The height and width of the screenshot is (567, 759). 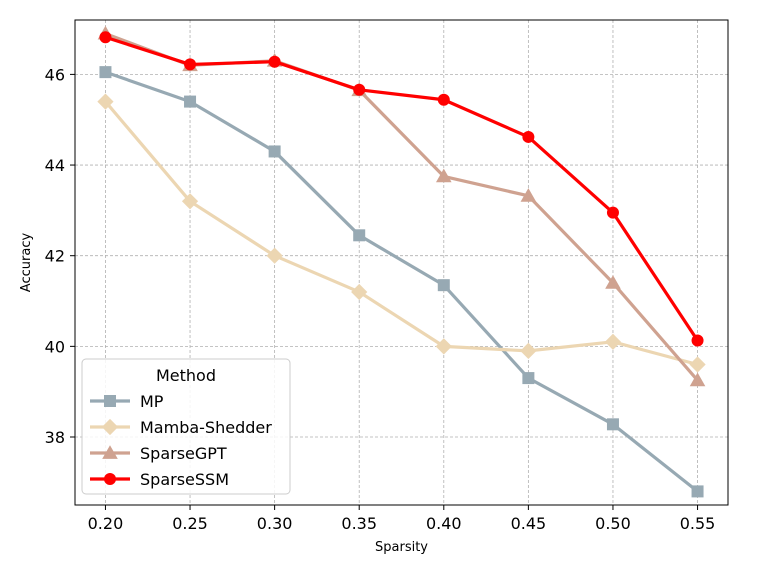 I want to click on legend-entry-sparsegpt: SparseGPT, so click(x=158, y=453).